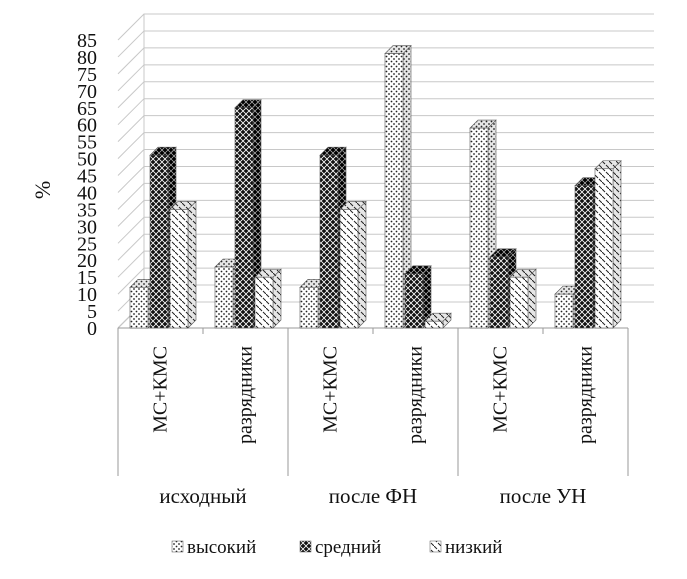  Describe the element at coordinates (435, 546) in the screenshot. I see `legend-swatch-низкий` at that location.